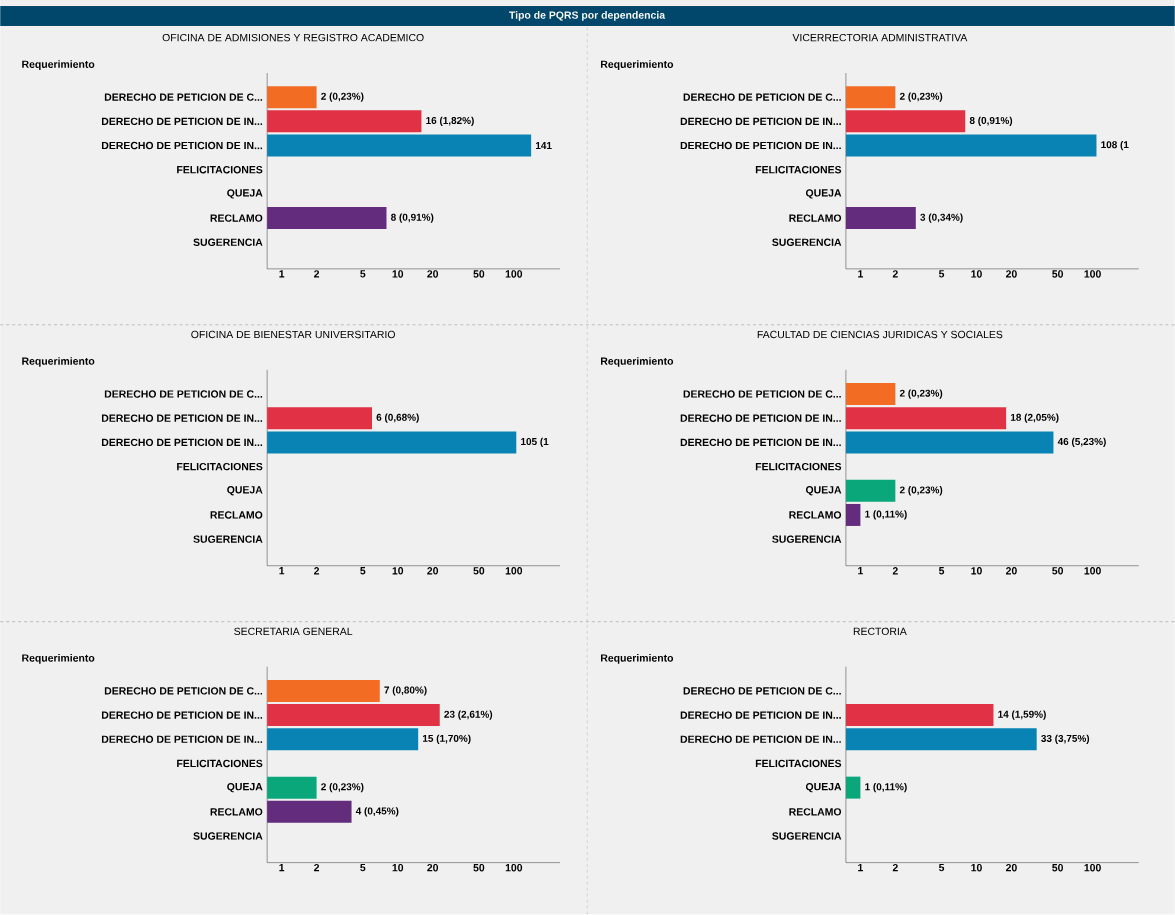 The width and height of the screenshot is (1175, 915). Describe the element at coordinates (941, 218) in the screenshot. I see `data-label: 3 (0,34%)` at that location.